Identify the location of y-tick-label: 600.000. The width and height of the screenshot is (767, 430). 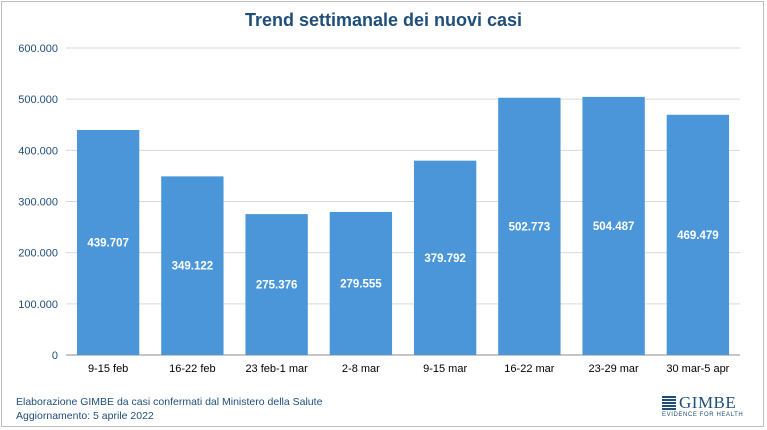
(38, 49).